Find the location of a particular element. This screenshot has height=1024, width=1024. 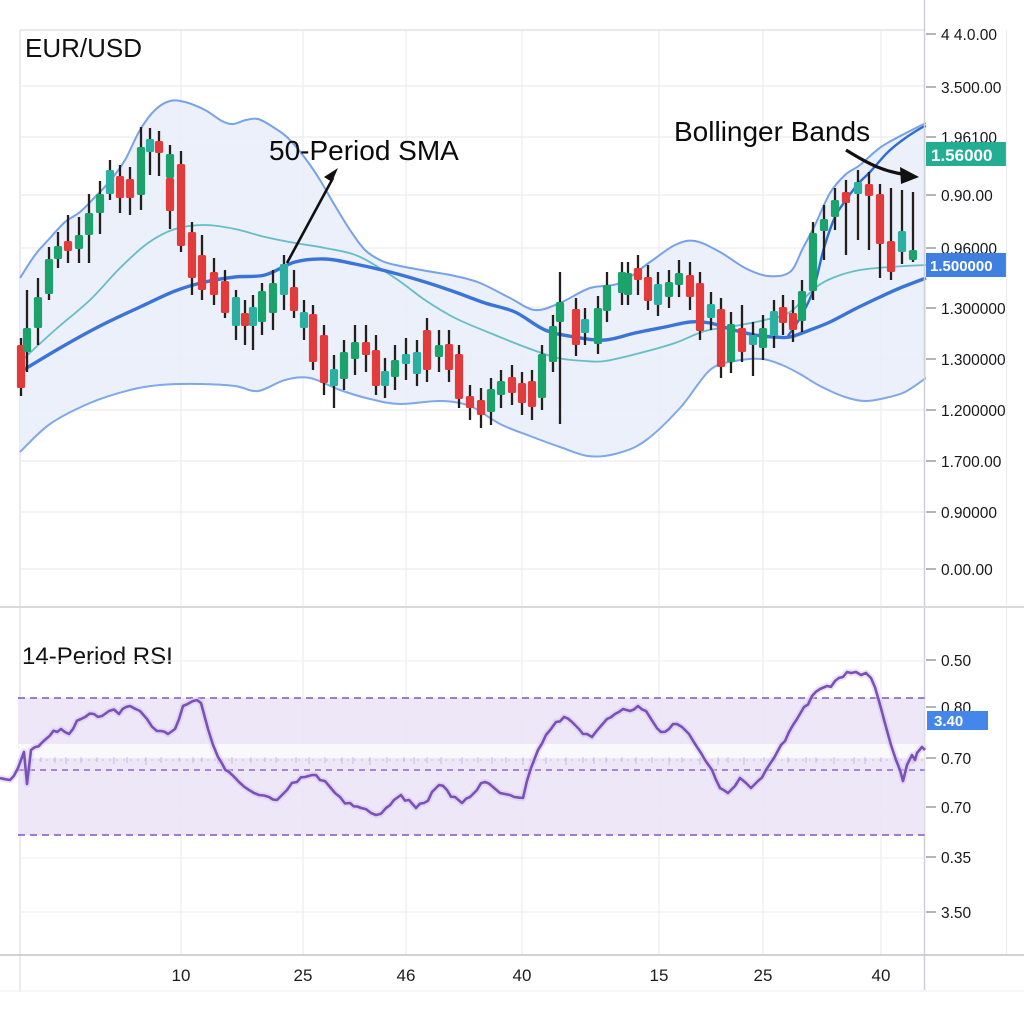

svg-text: 10 is located at coordinates (181, 975).